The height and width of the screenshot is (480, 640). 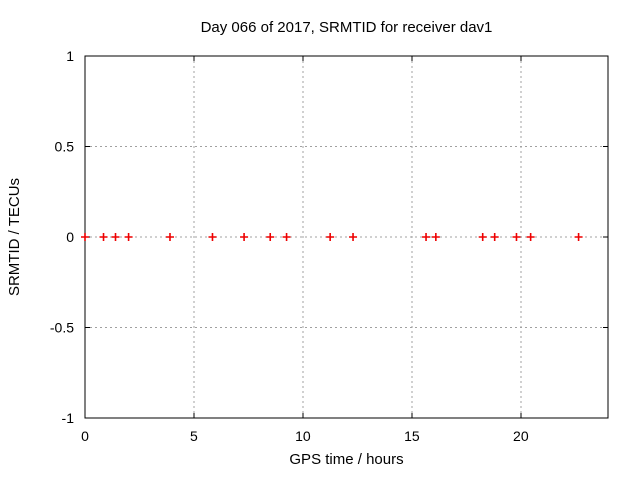 What do you see at coordinates (346, 459) in the screenshot?
I see `x-axis-label: GPS time / hours` at bounding box center [346, 459].